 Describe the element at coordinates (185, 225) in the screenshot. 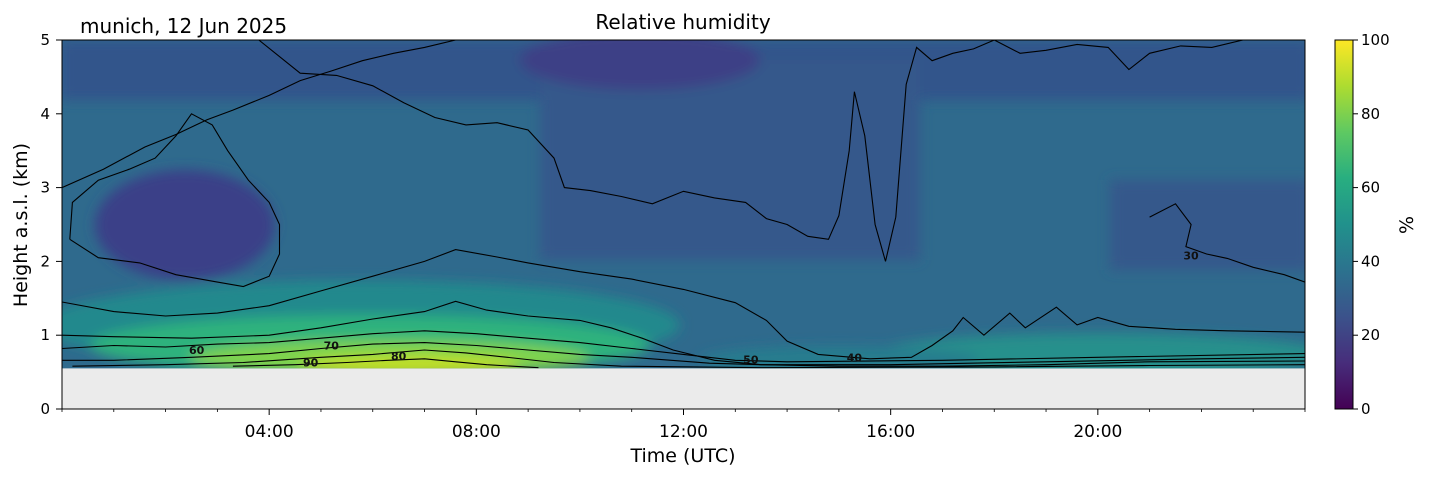

I see `dry-patch-left` at that location.